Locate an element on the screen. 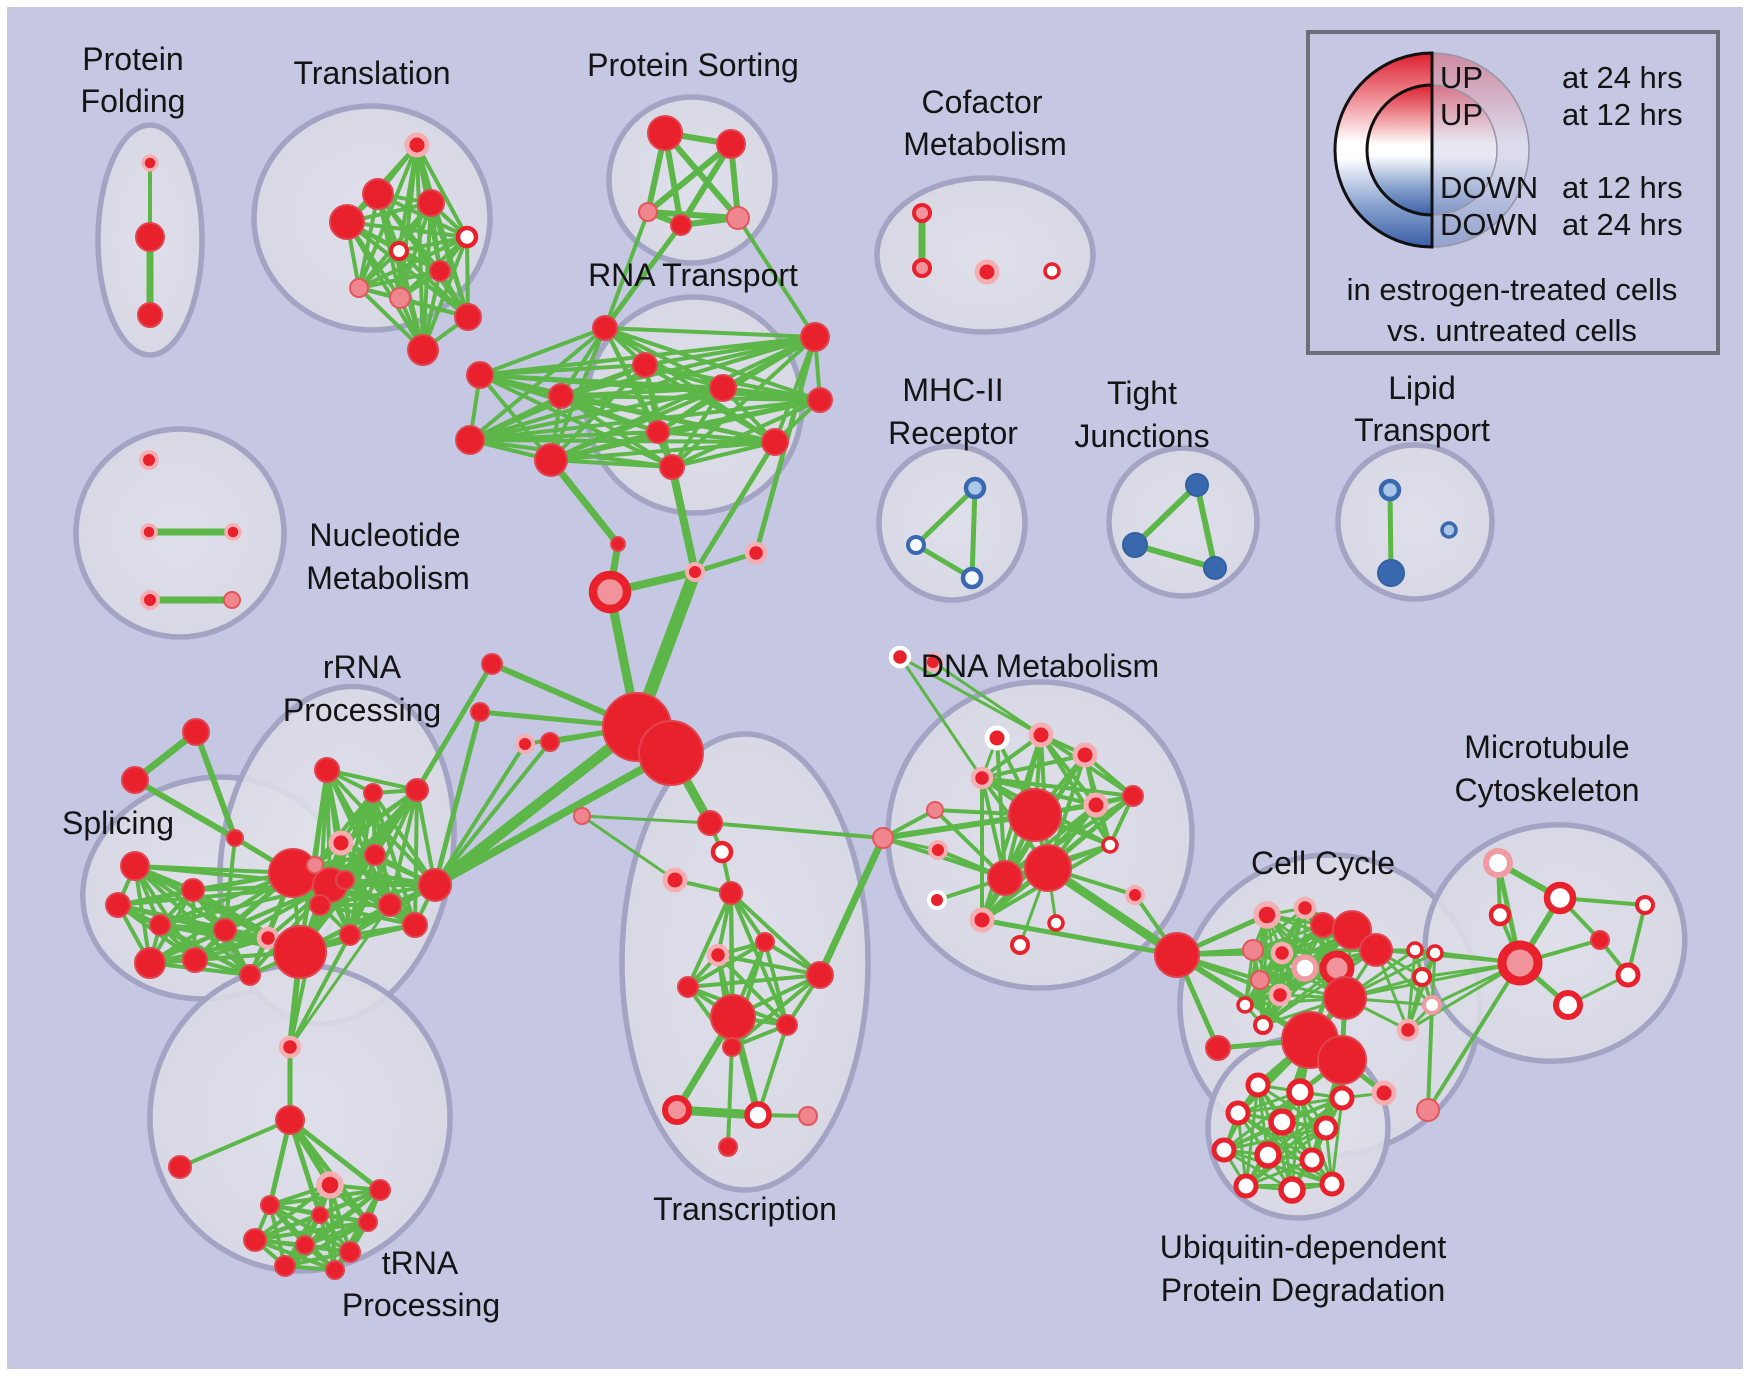 The image size is (1750, 1376). node-tr9 is located at coordinates (400, 298).